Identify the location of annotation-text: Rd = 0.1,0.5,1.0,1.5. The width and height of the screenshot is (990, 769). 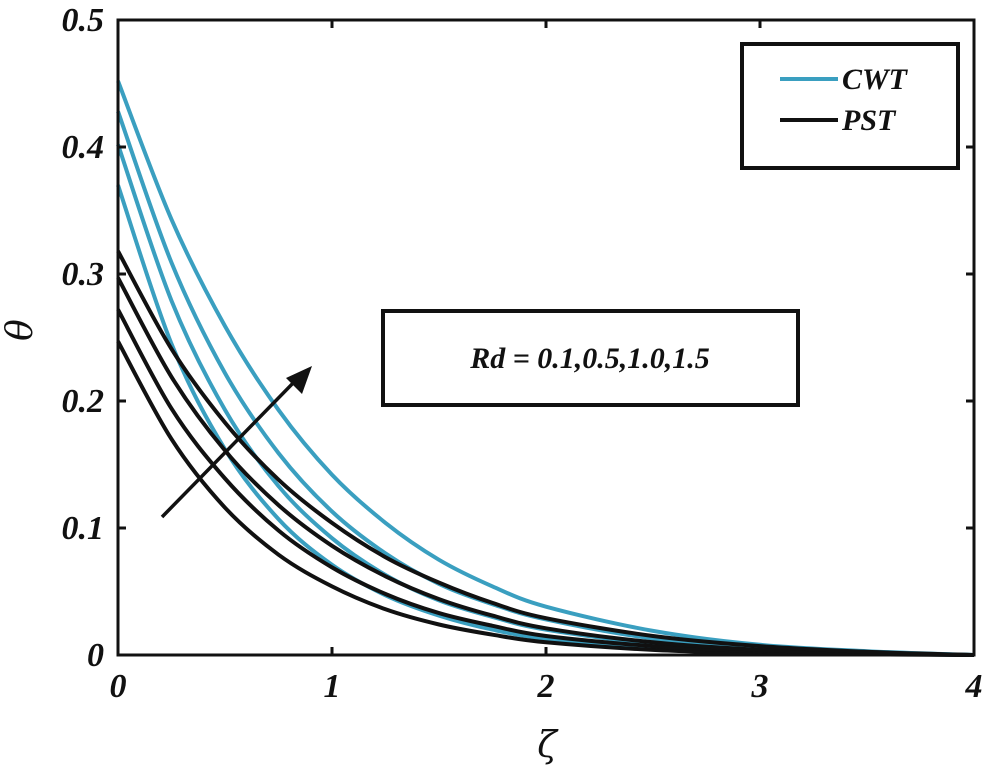
(589, 358).